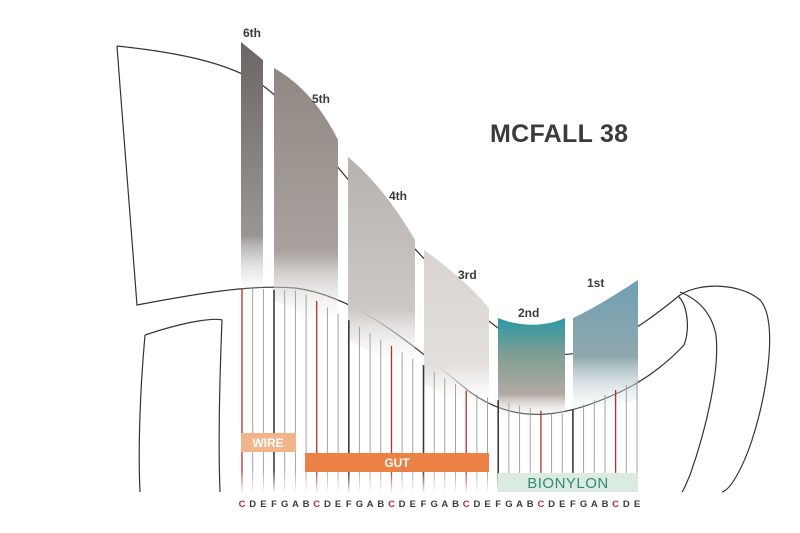 The width and height of the screenshot is (800, 533). I want to click on note-letter-18: F, so click(424, 504).